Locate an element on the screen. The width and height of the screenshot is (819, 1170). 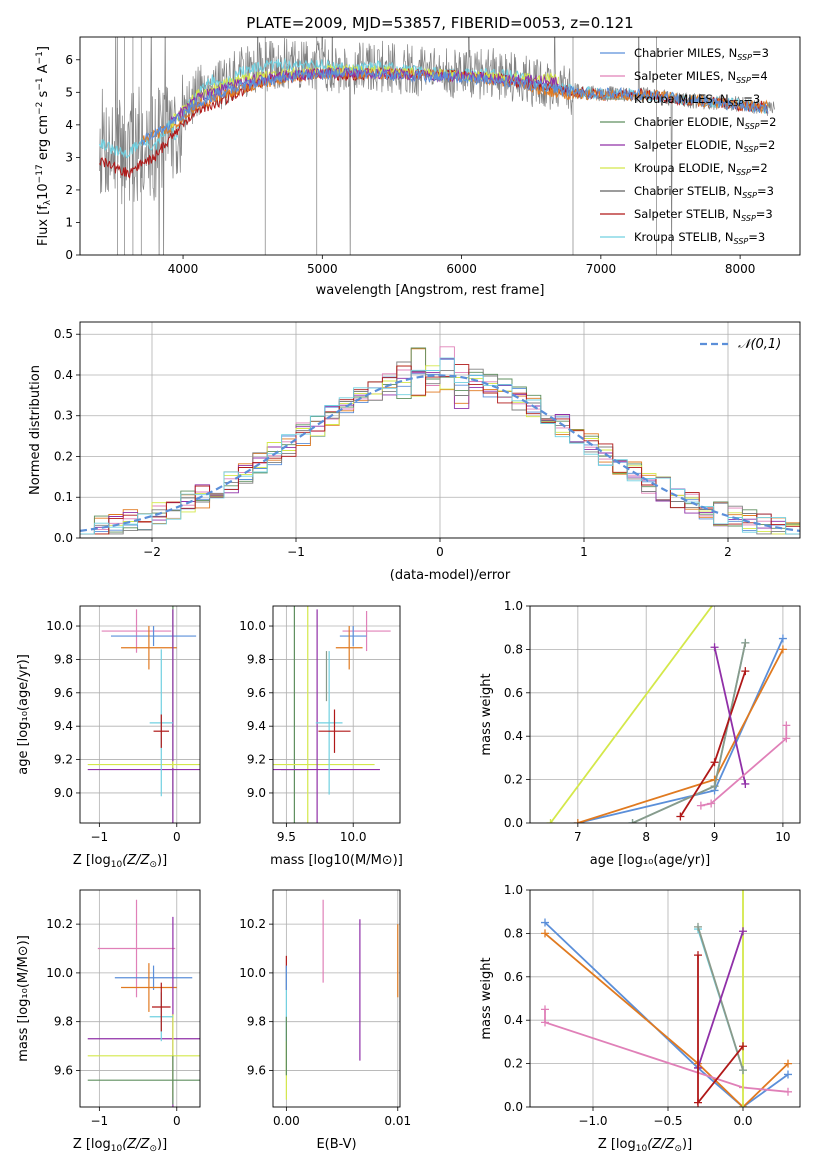
y-tick-label: 10.2 is located at coordinates (59, 924).